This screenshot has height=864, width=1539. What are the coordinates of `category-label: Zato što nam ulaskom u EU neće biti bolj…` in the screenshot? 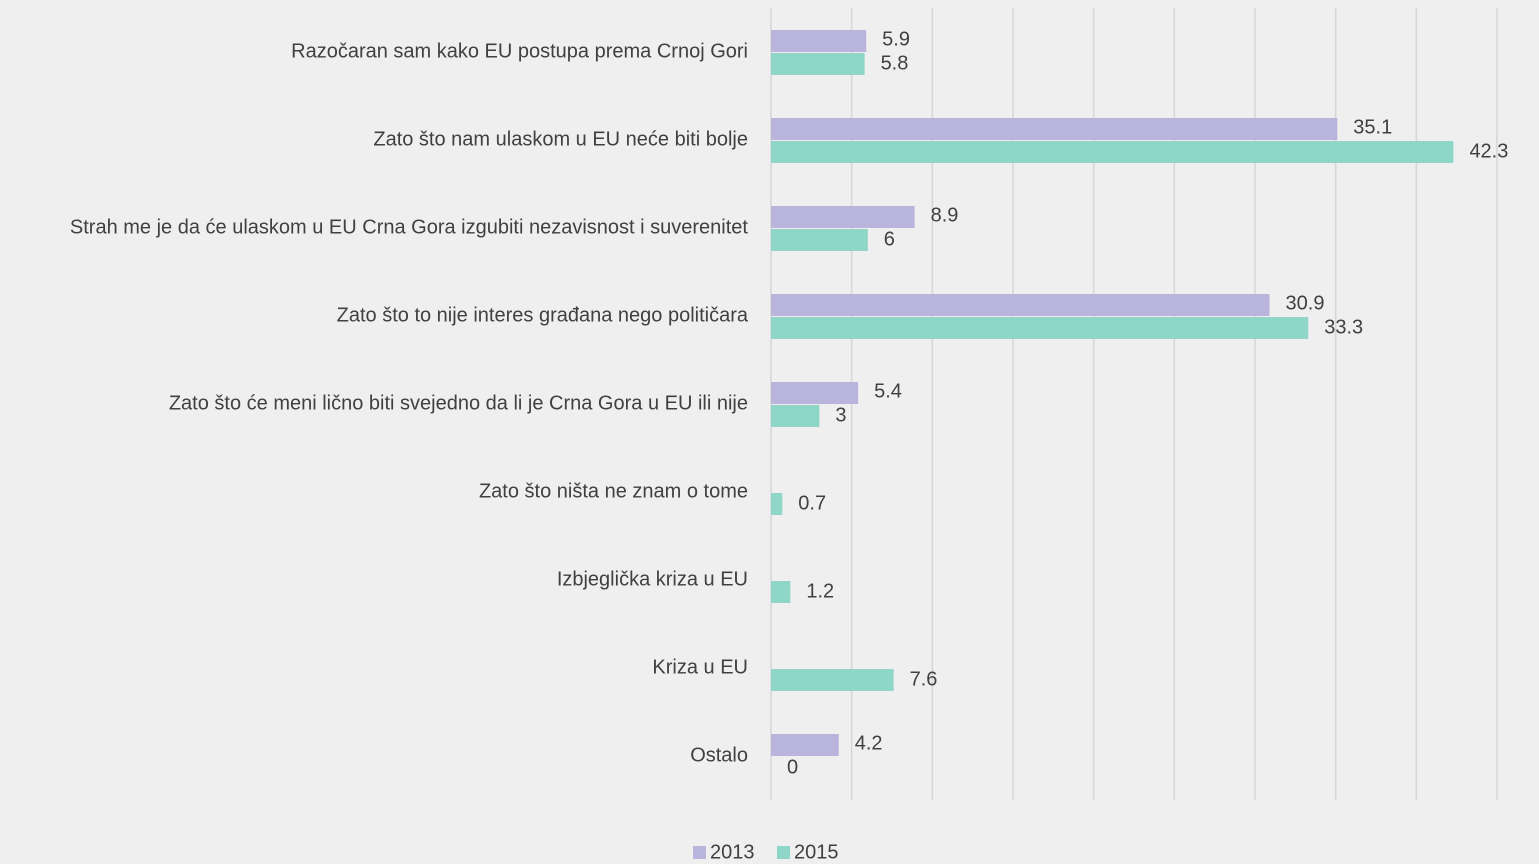 It's located at (560, 139).